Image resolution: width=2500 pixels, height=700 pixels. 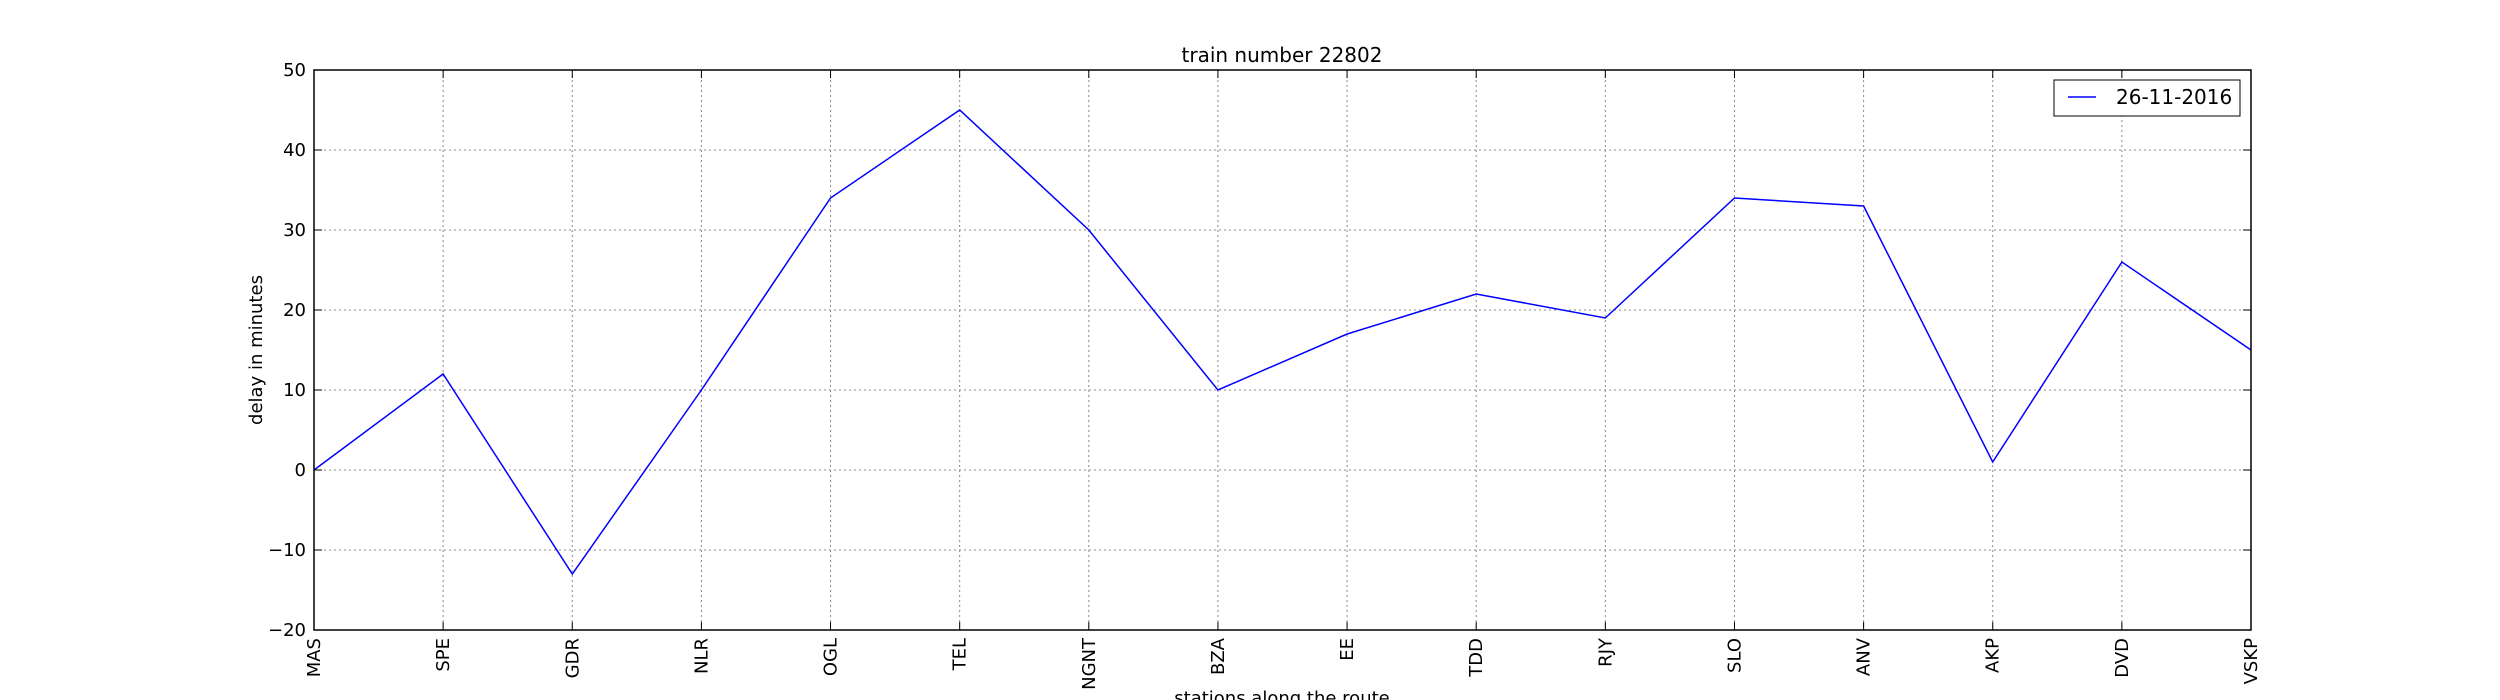 What do you see at coordinates (294, 70) in the screenshot?
I see `y-tick-label: 50` at bounding box center [294, 70].